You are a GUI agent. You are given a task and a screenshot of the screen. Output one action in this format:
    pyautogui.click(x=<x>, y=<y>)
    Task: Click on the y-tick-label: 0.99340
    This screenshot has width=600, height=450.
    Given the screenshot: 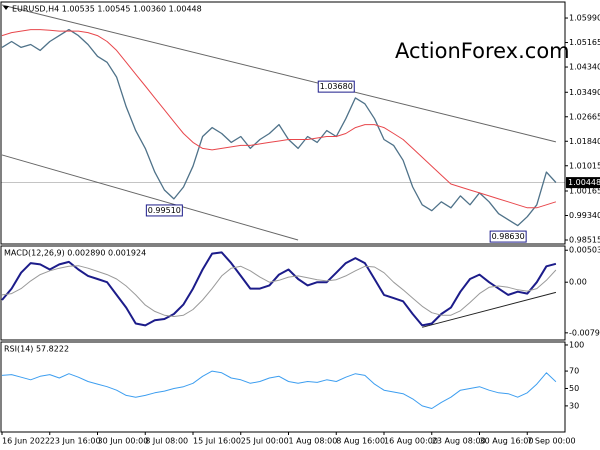 What is the action you would take?
    pyautogui.click(x=584, y=215)
    